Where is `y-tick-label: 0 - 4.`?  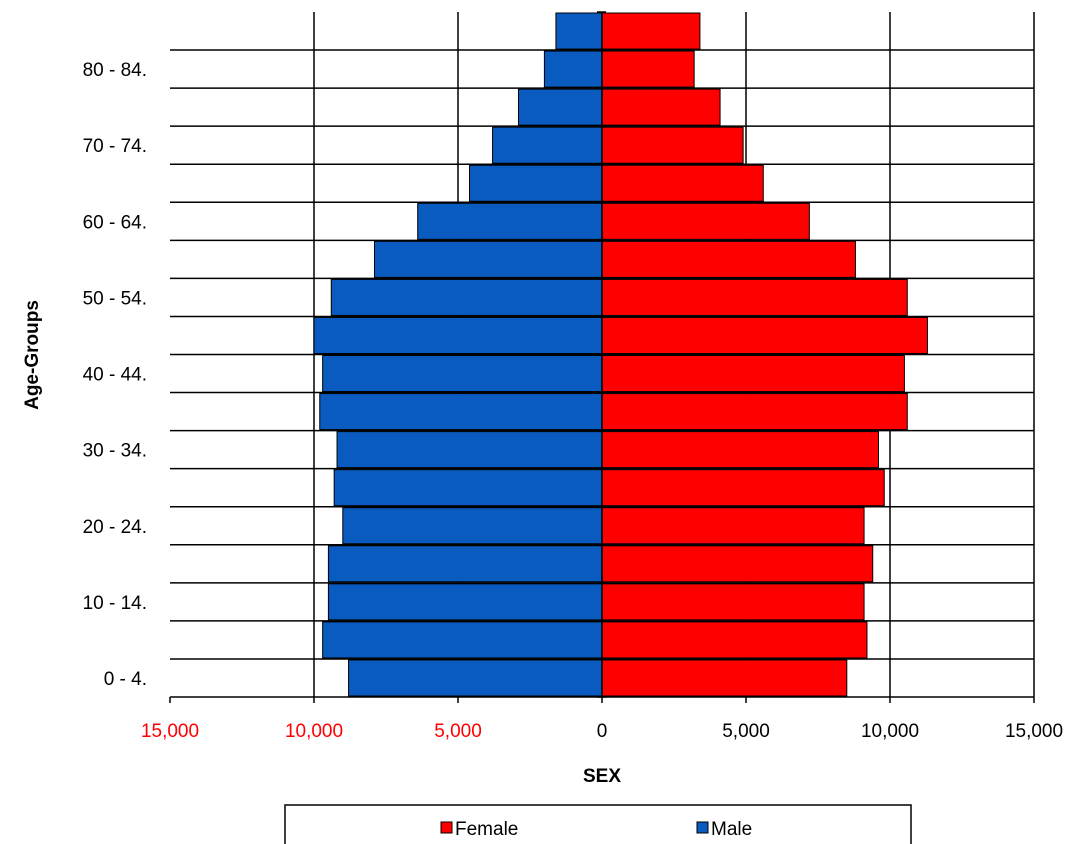 y-tick-label: 0 - 4. is located at coordinates (125, 679).